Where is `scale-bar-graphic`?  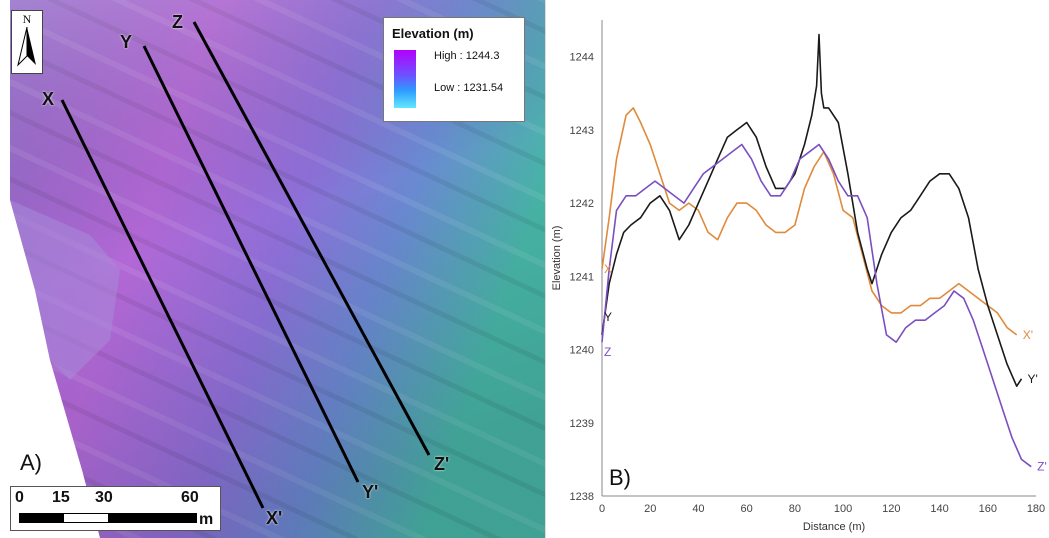 scale-bar-graphic is located at coordinates (108, 518).